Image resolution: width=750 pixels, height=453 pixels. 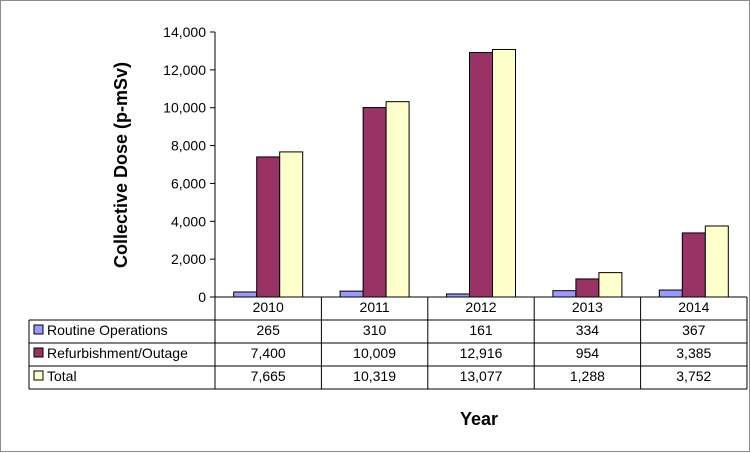 I want to click on bar-refurbishment-outage-2012, so click(x=481, y=175).